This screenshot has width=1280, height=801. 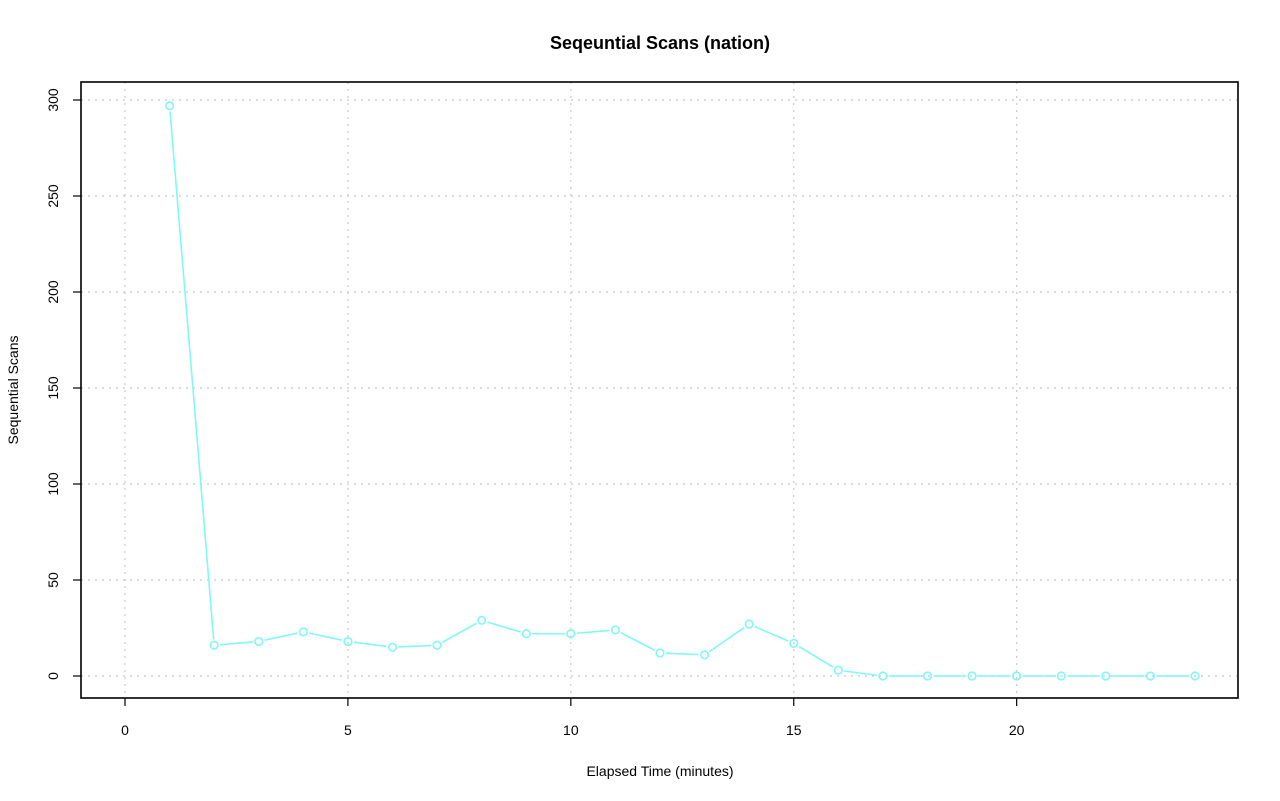 What do you see at coordinates (1017, 730) in the screenshot?
I see `x-tick-label: 20` at bounding box center [1017, 730].